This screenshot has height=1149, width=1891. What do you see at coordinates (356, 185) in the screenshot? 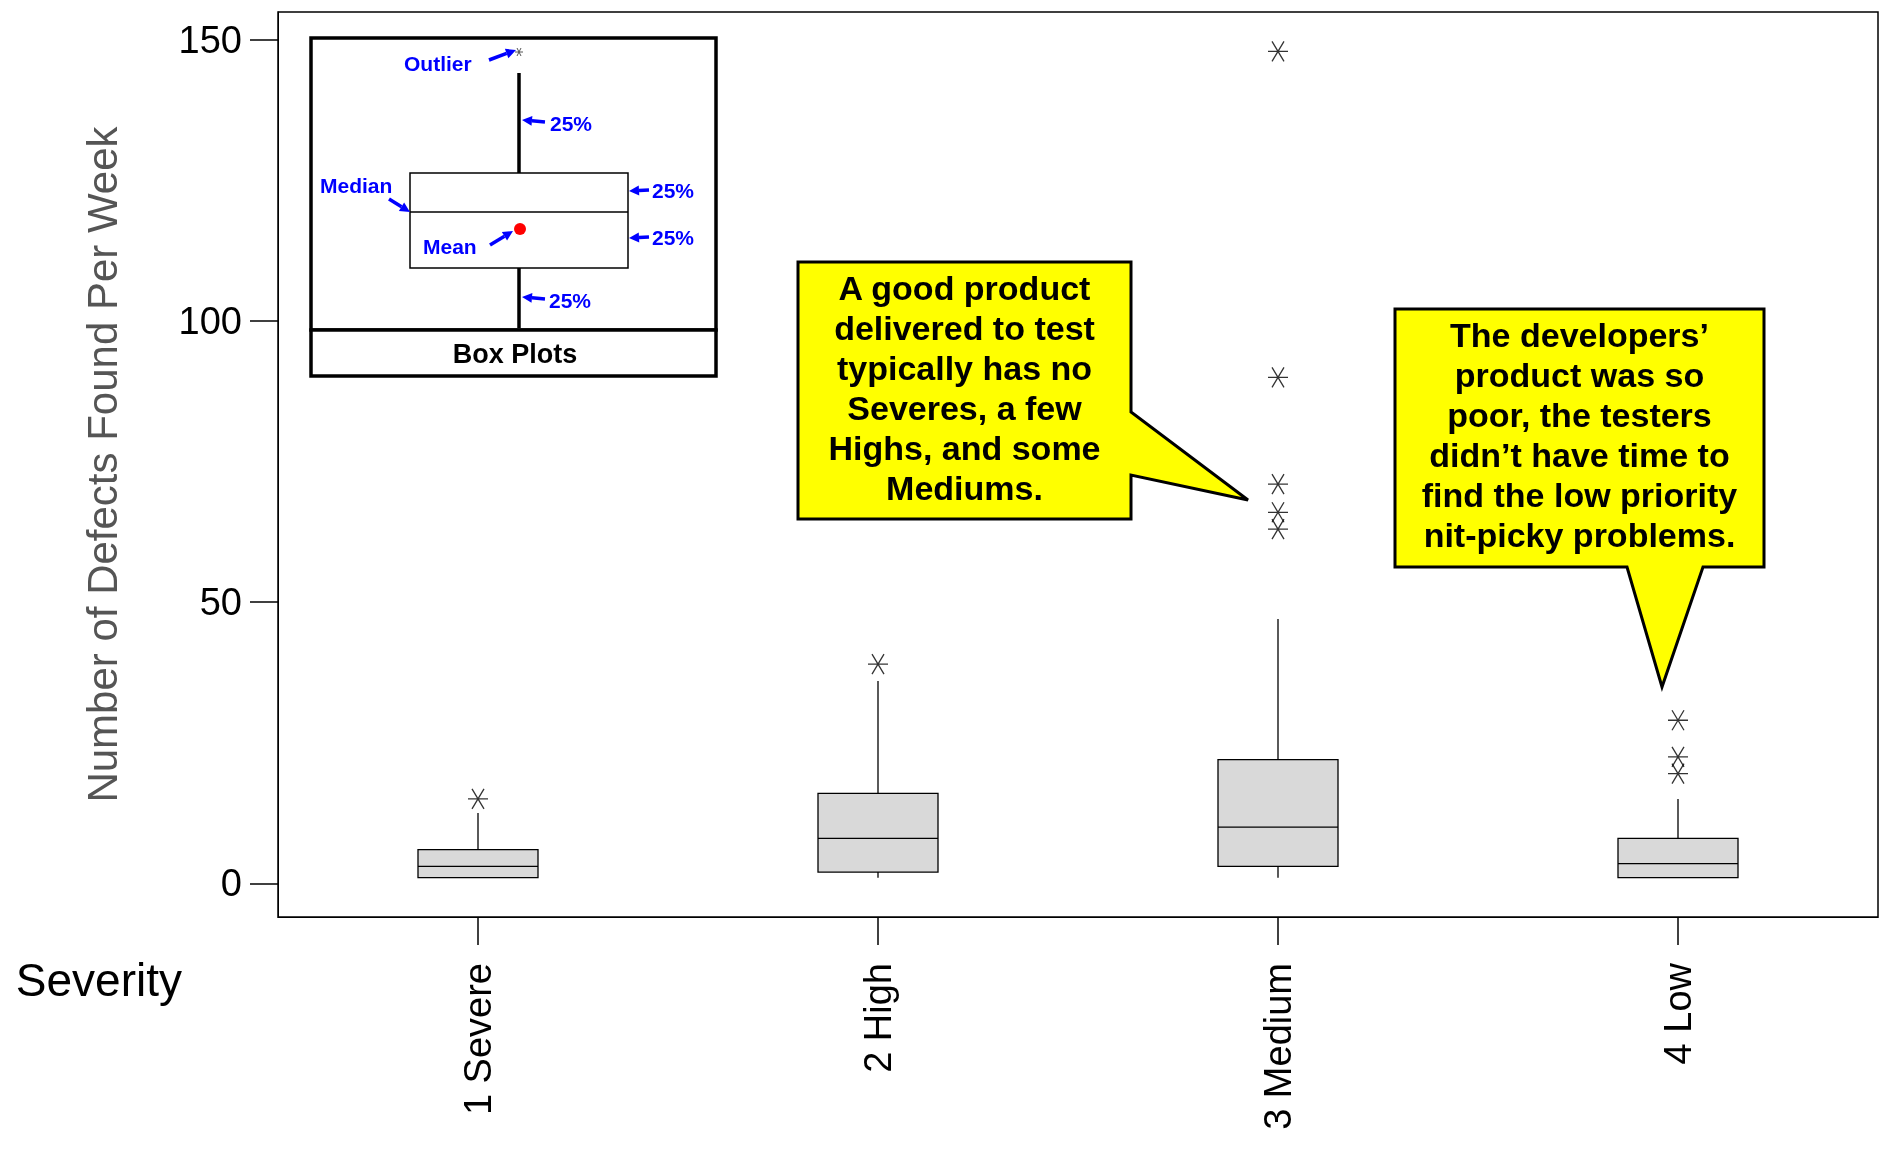
I see `annotation: Median` at bounding box center [356, 185].